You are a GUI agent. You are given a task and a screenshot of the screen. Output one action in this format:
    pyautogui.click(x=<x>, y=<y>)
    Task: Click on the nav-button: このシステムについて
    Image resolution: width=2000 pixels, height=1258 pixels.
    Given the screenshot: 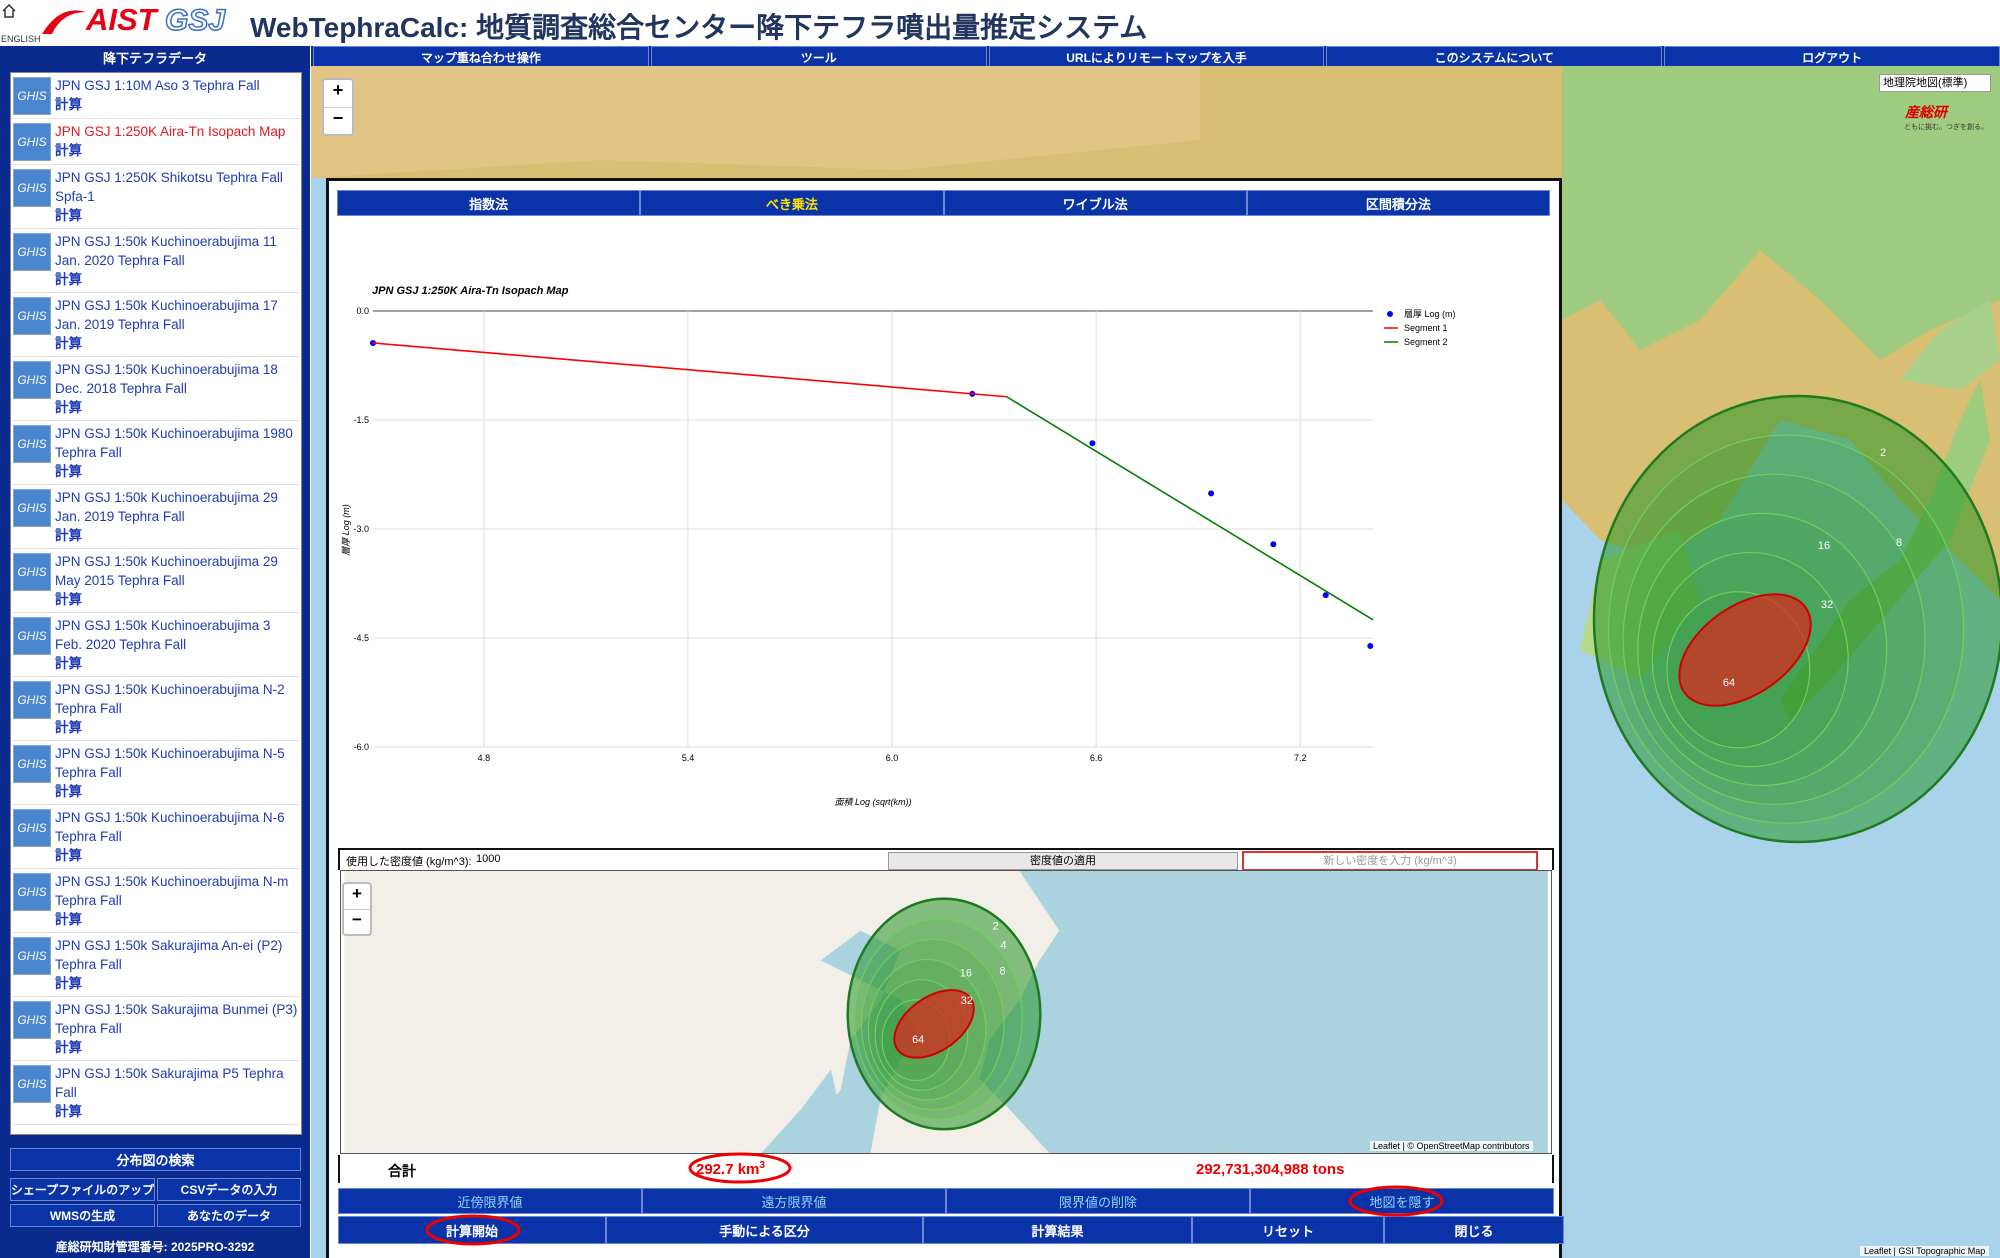 What is the action you would take?
    pyautogui.click(x=1494, y=57)
    